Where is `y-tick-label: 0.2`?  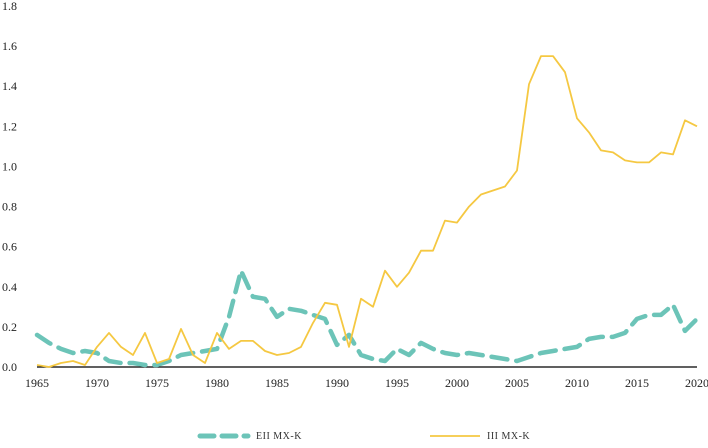 y-tick-label: 0.2 is located at coordinates (9, 327).